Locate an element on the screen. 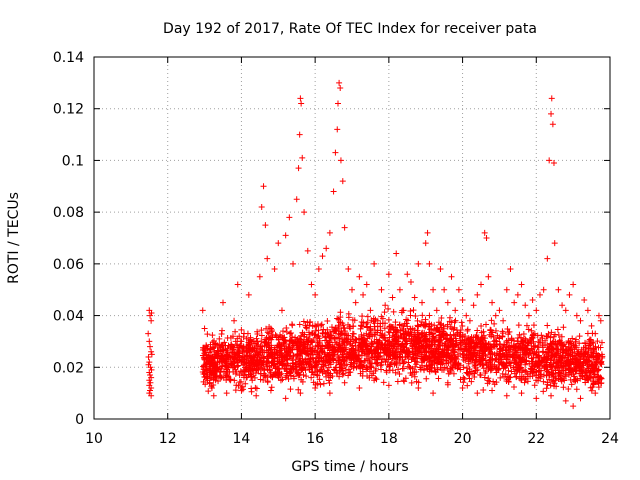 This screenshot has height=480, width=640. y-tick-label: 0.12 is located at coordinates (68, 110).